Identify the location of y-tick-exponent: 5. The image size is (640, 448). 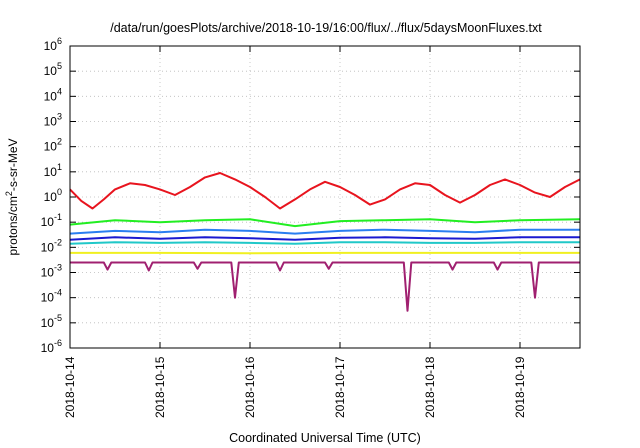
(59, 66).